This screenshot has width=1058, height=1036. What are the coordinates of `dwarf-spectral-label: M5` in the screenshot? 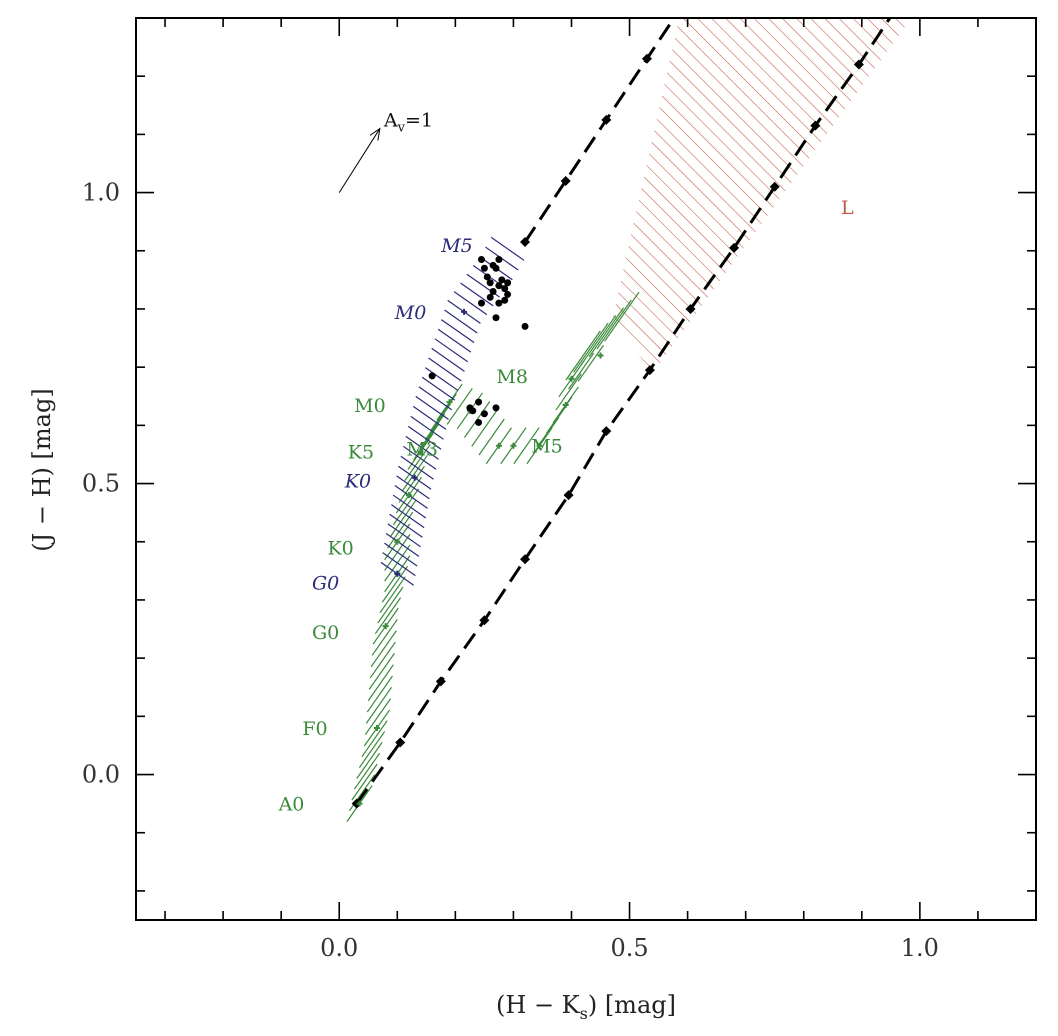 It's located at (547, 447).